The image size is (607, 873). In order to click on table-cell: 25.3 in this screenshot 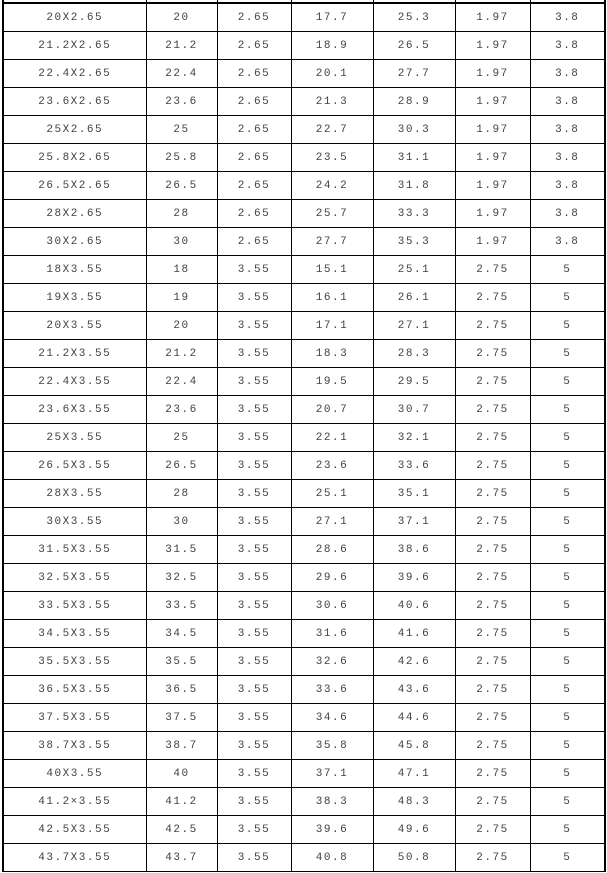, I will do `click(414, 17)`.